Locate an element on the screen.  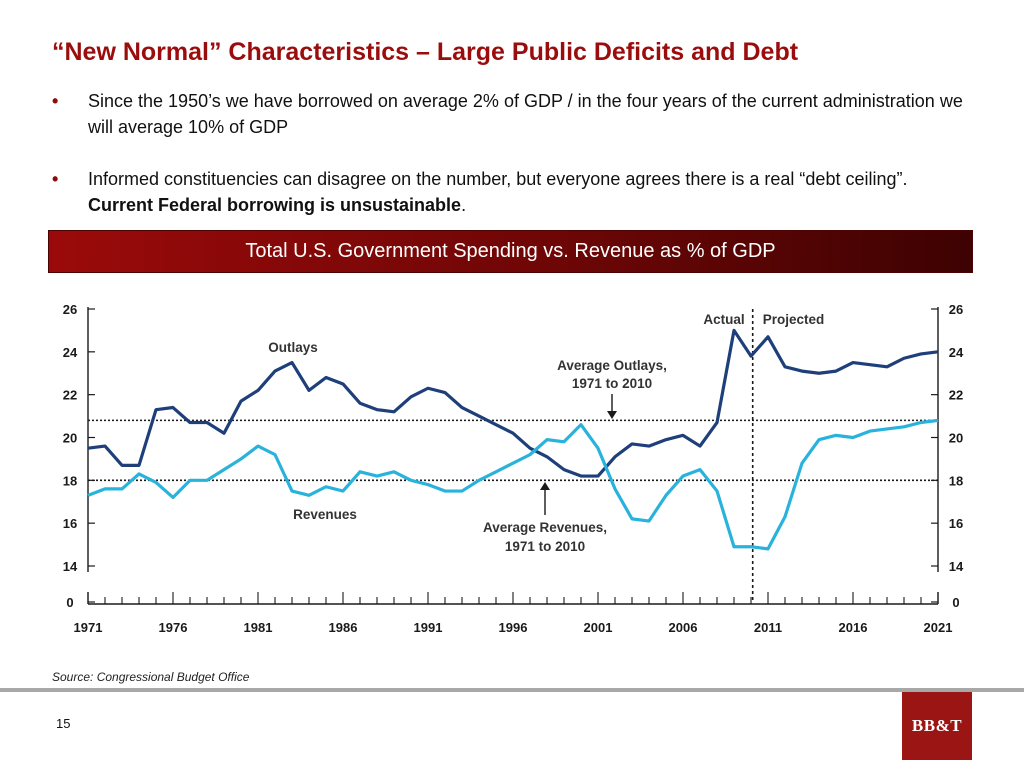
x-tick-label: 2021 is located at coordinates (938, 627).